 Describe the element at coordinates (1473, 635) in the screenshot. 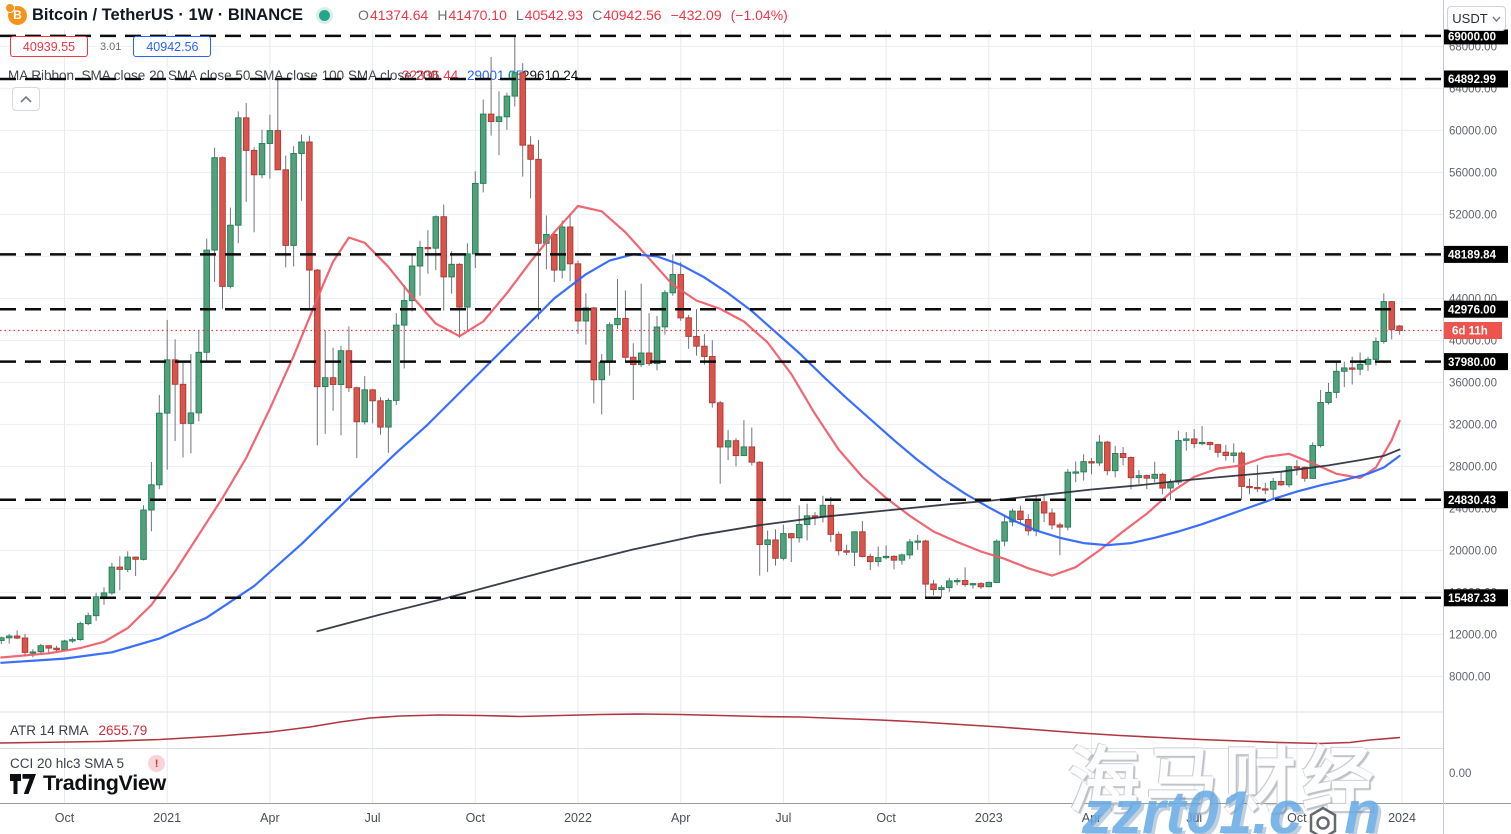

I see `price-tick-label: 12000.00` at that location.